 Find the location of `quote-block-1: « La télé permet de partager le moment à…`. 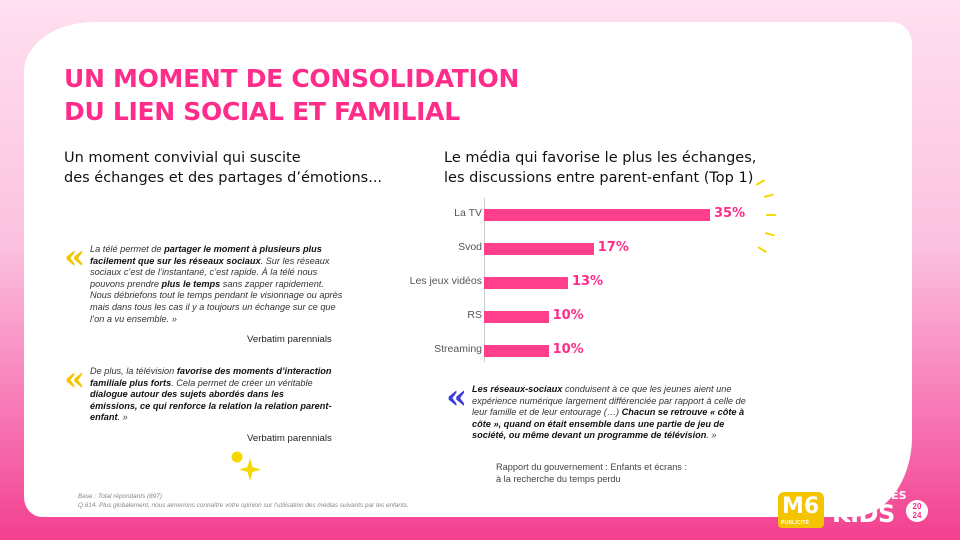

quote-block-1: « La télé permet de partager le moment à… is located at coordinates (204, 282).